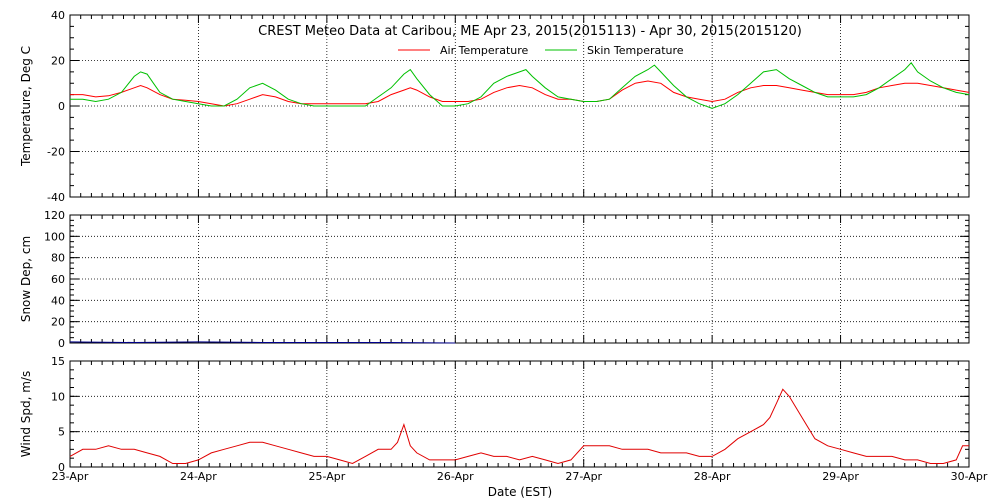 The height and width of the screenshot is (500, 1000). I want to click on x-tick-label: 24-Apr, so click(198, 476).